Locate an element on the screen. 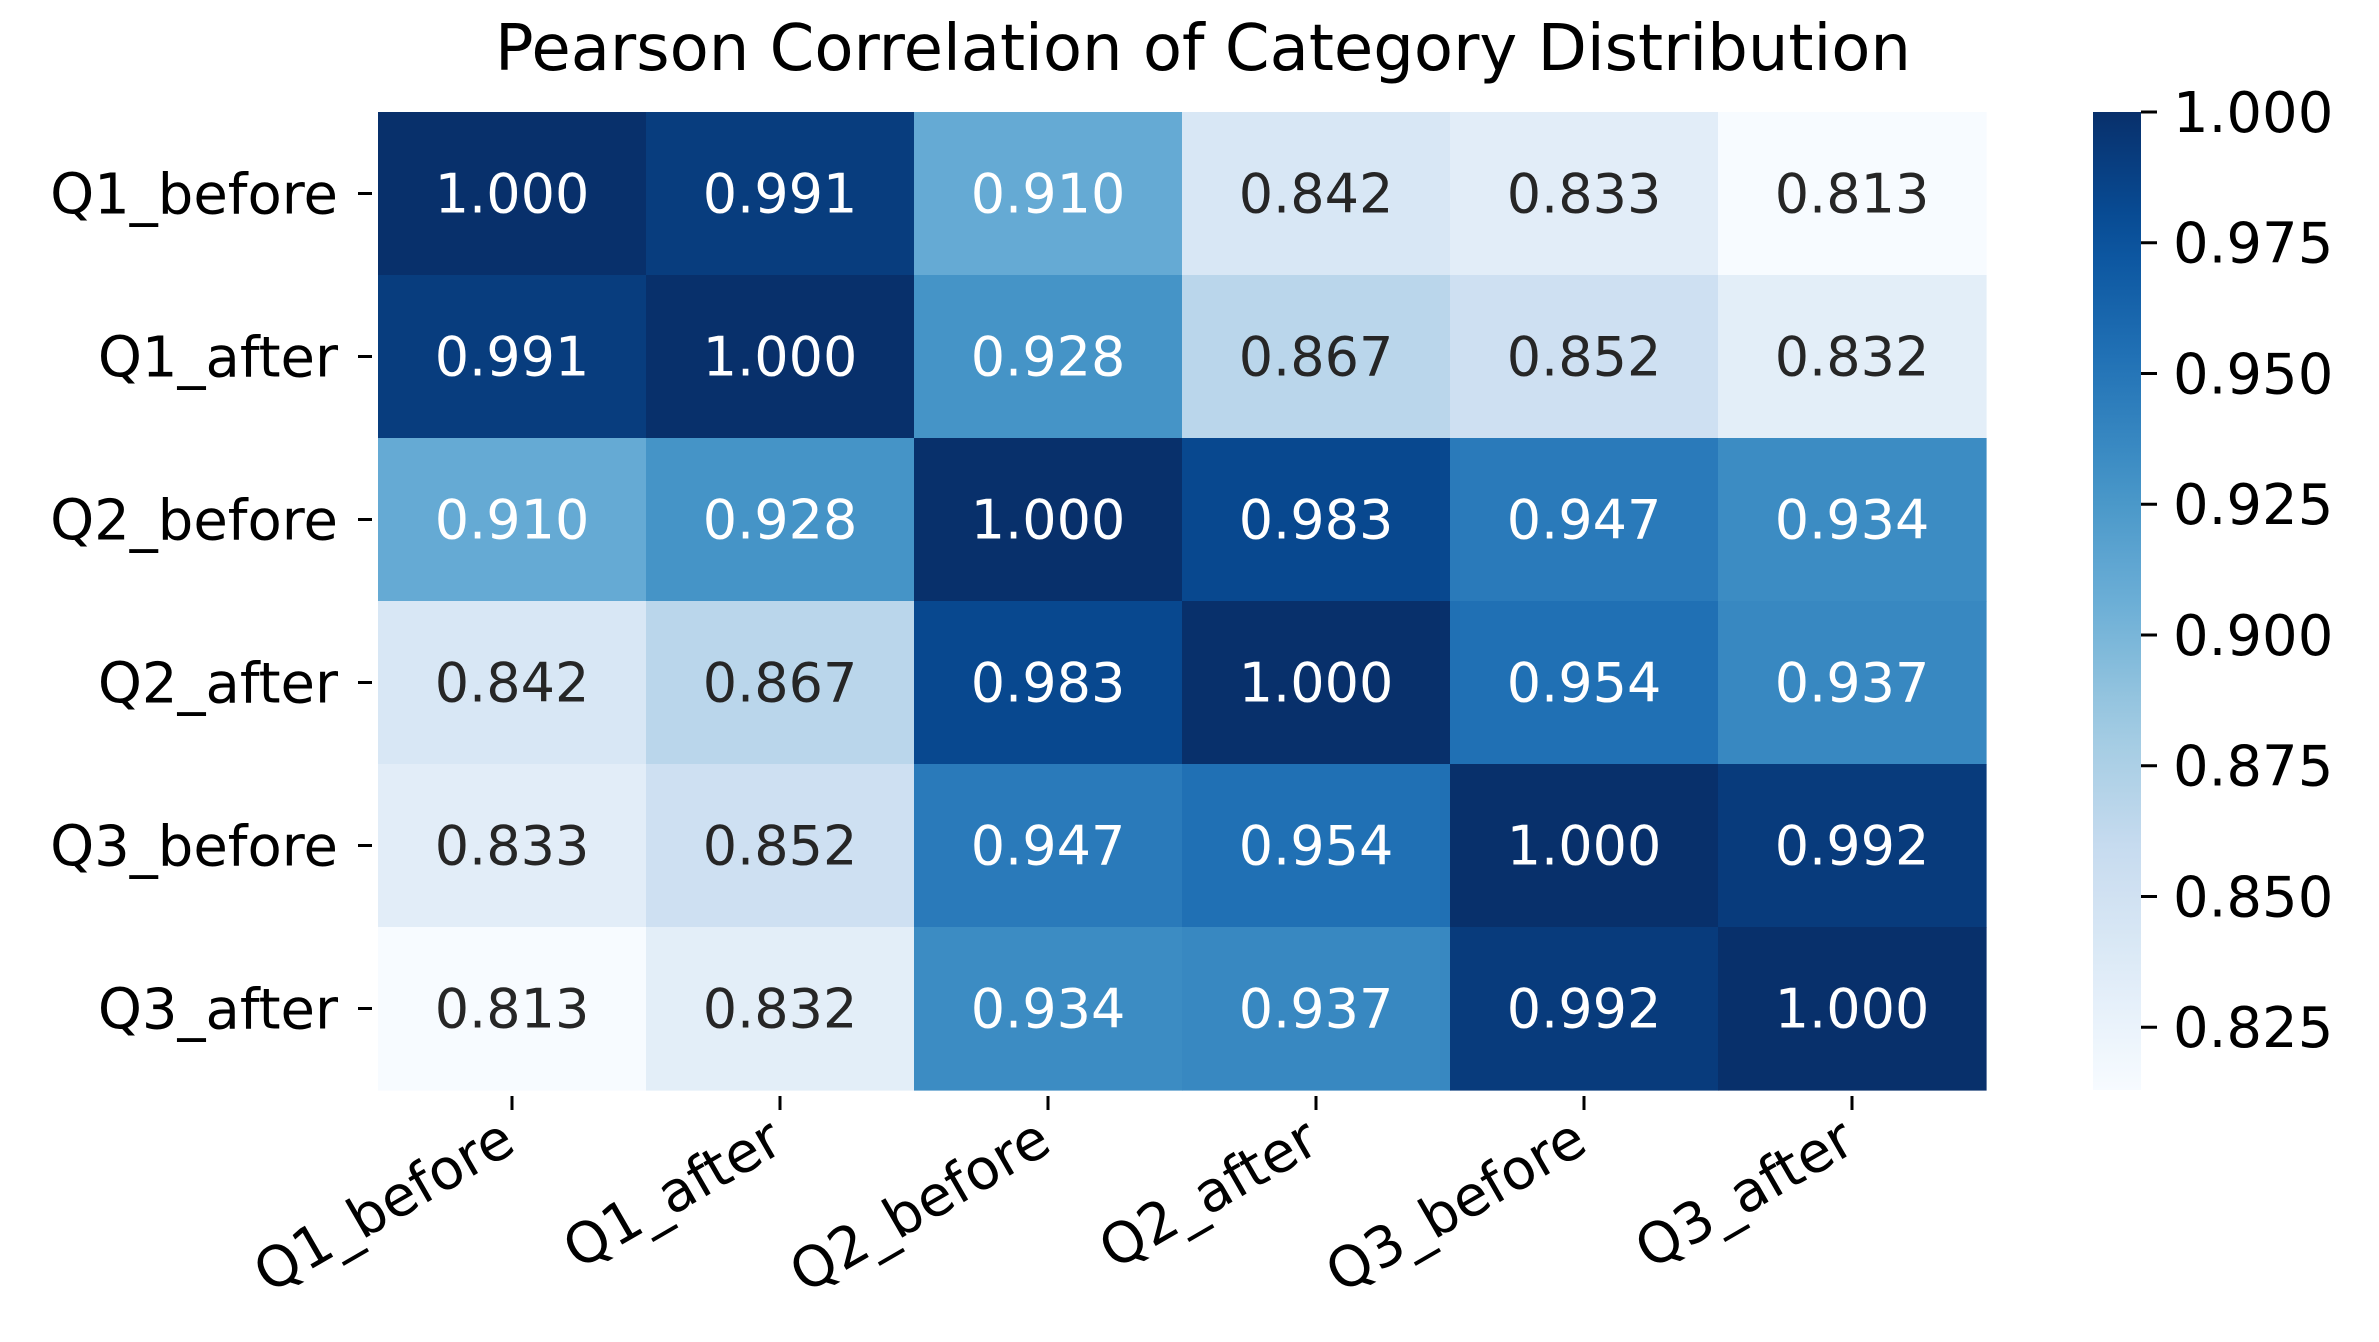  heatmap-cell-r1-c5 is located at coordinates (1584, 194).